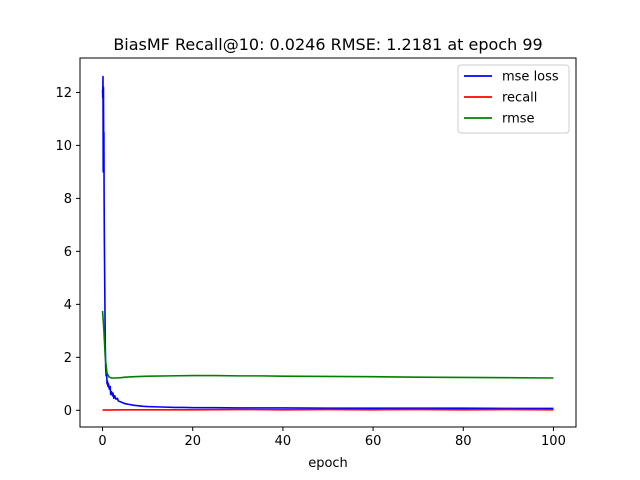  I want to click on x-tick-label: 0, so click(102, 441).